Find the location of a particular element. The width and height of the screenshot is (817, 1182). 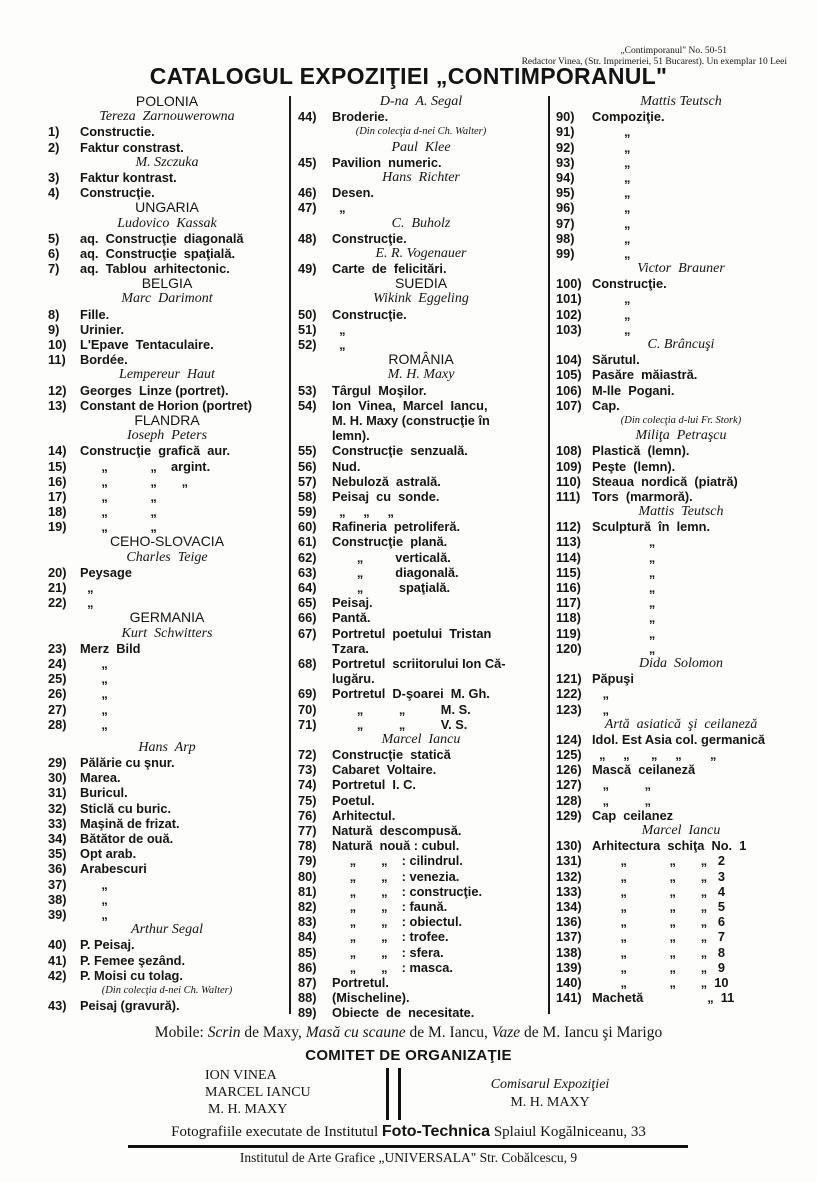

entry-number: 34) is located at coordinates (57, 838).